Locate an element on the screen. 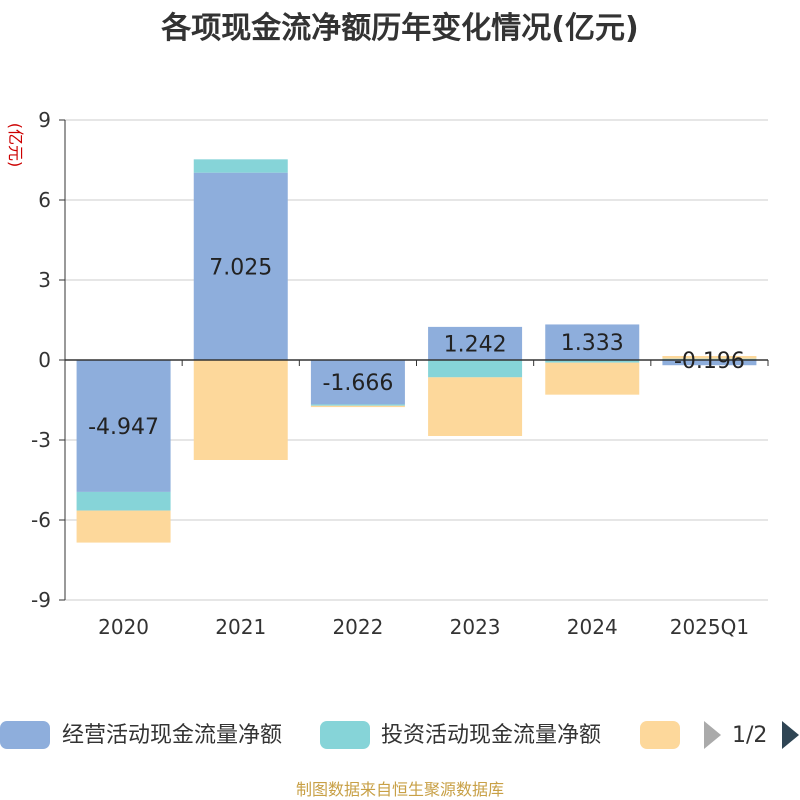 The width and height of the screenshot is (800, 800). bar-2023-s2 is located at coordinates (475, 406).